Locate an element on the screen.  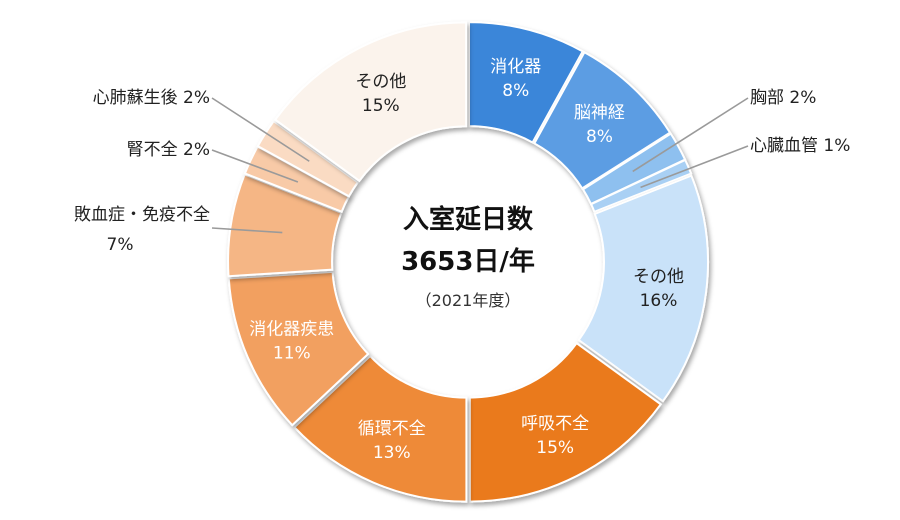
slice-value-label: 11% is located at coordinates (292, 353).